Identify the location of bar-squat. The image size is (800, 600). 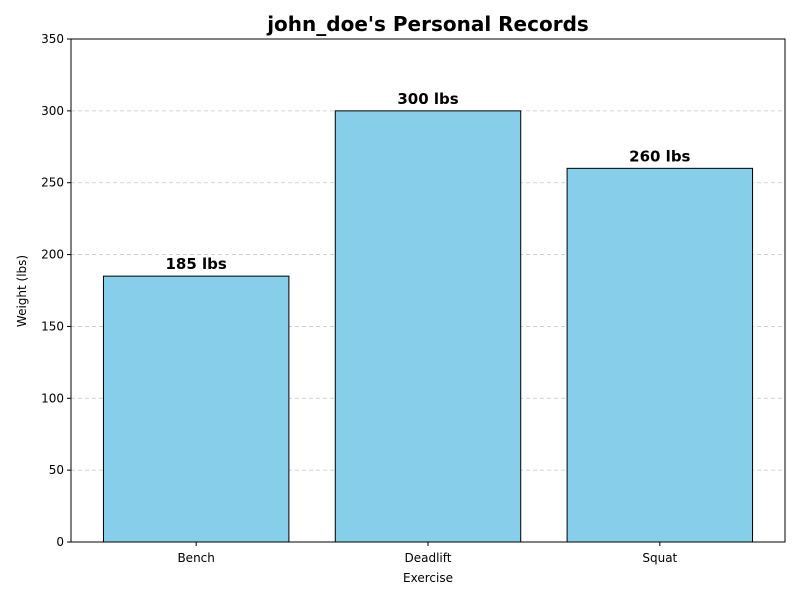
(660, 355).